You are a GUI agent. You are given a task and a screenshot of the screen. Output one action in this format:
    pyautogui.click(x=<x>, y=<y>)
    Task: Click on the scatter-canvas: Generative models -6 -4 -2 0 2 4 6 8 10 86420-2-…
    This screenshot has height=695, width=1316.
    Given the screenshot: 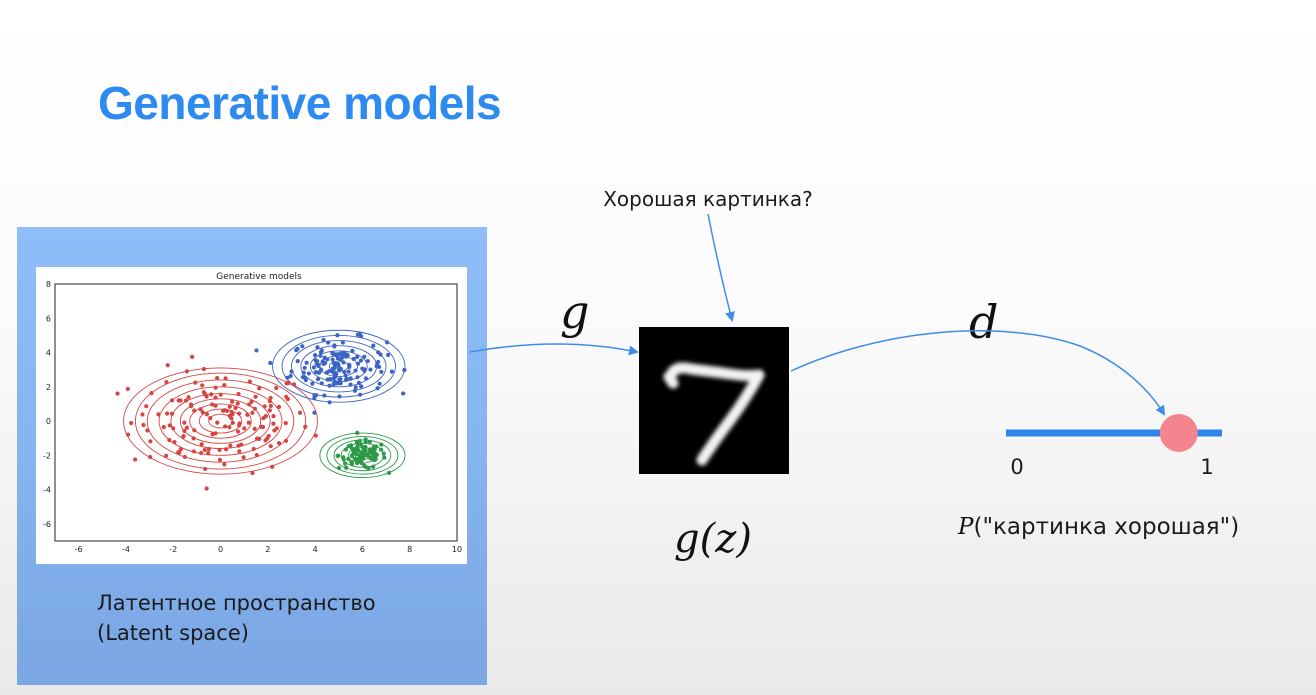 What is the action you would take?
    pyautogui.click(x=252, y=413)
    